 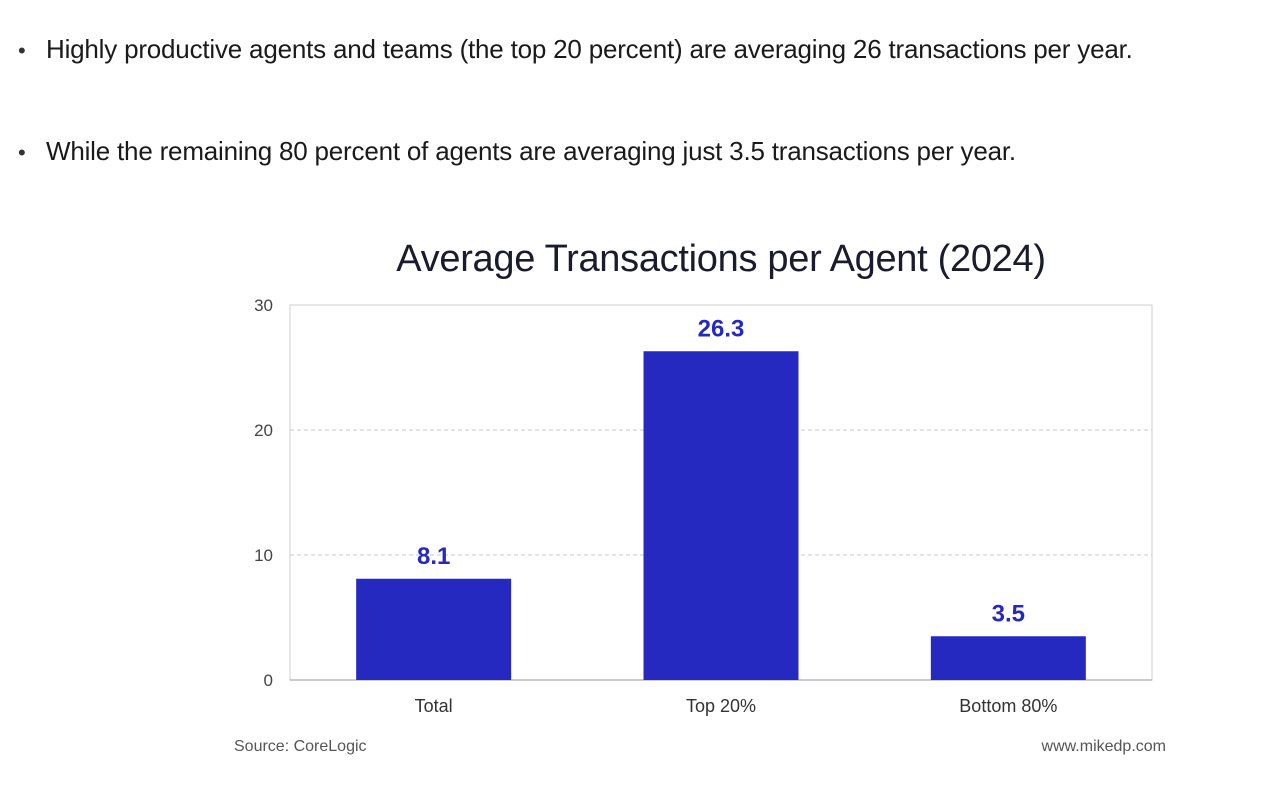 I want to click on y-tick-label: 0, so click(x=268, y=680).